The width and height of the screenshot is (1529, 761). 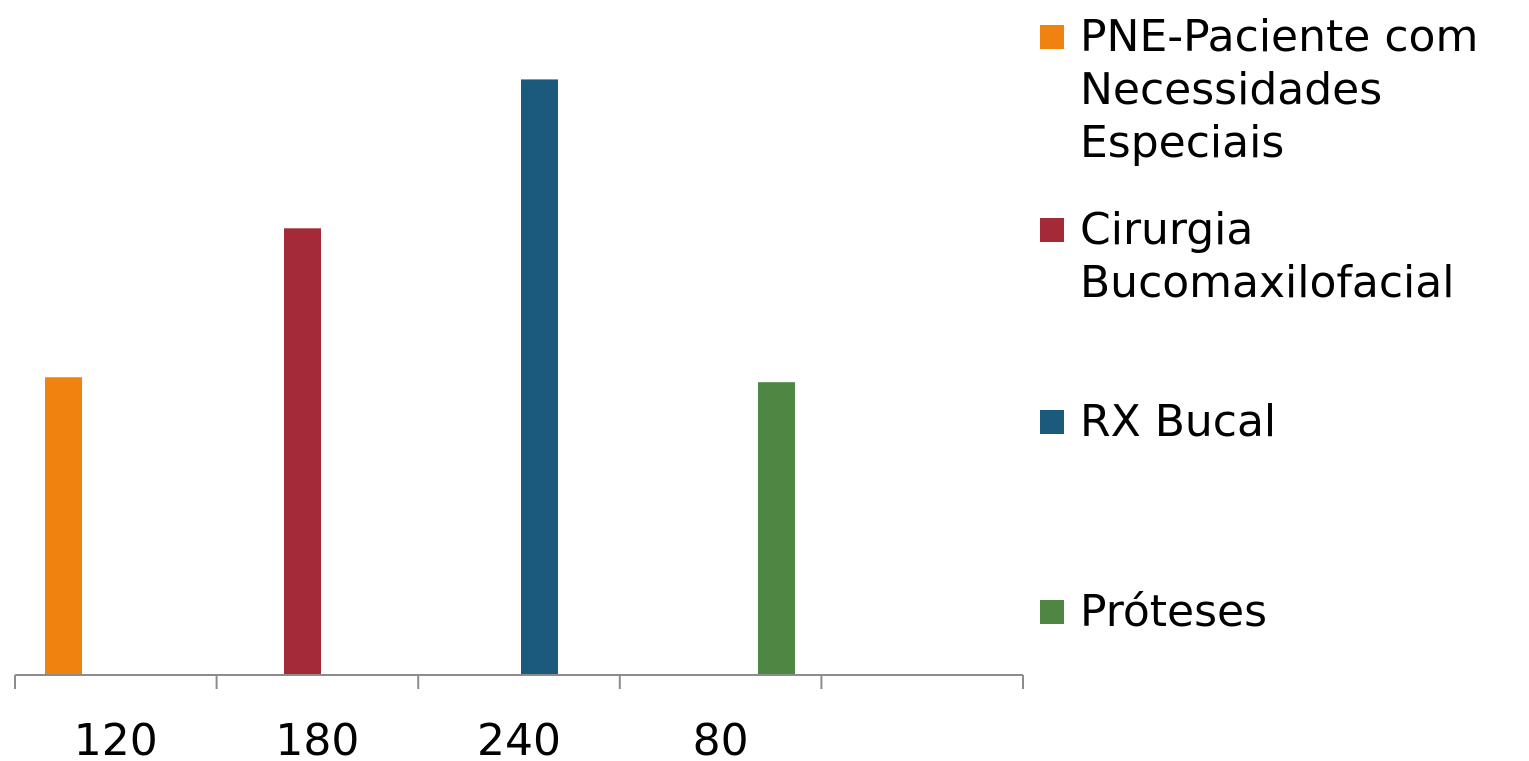 What do you see at coordinates (1279, 89) in the screenshot?
I see `legend-label: PNE-Paciente com Necessidades Especiais` at bounding box center [1279, 89].